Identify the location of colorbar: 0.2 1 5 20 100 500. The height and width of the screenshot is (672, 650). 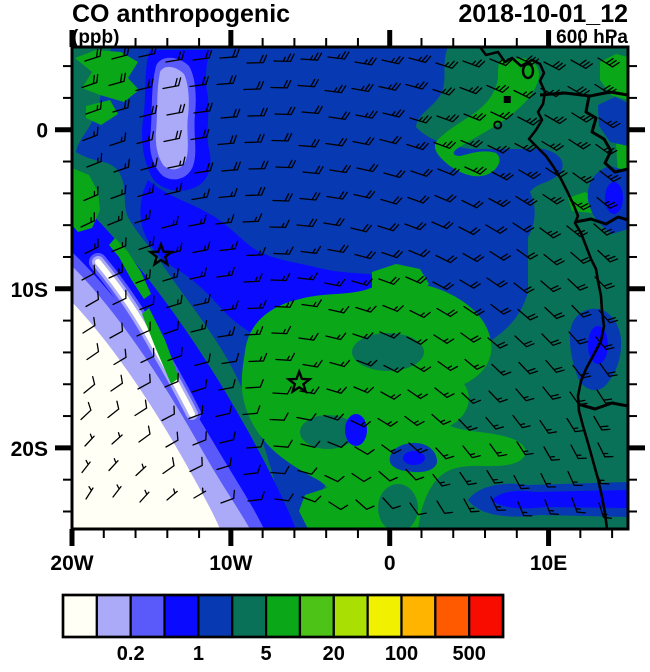
(283, 629).